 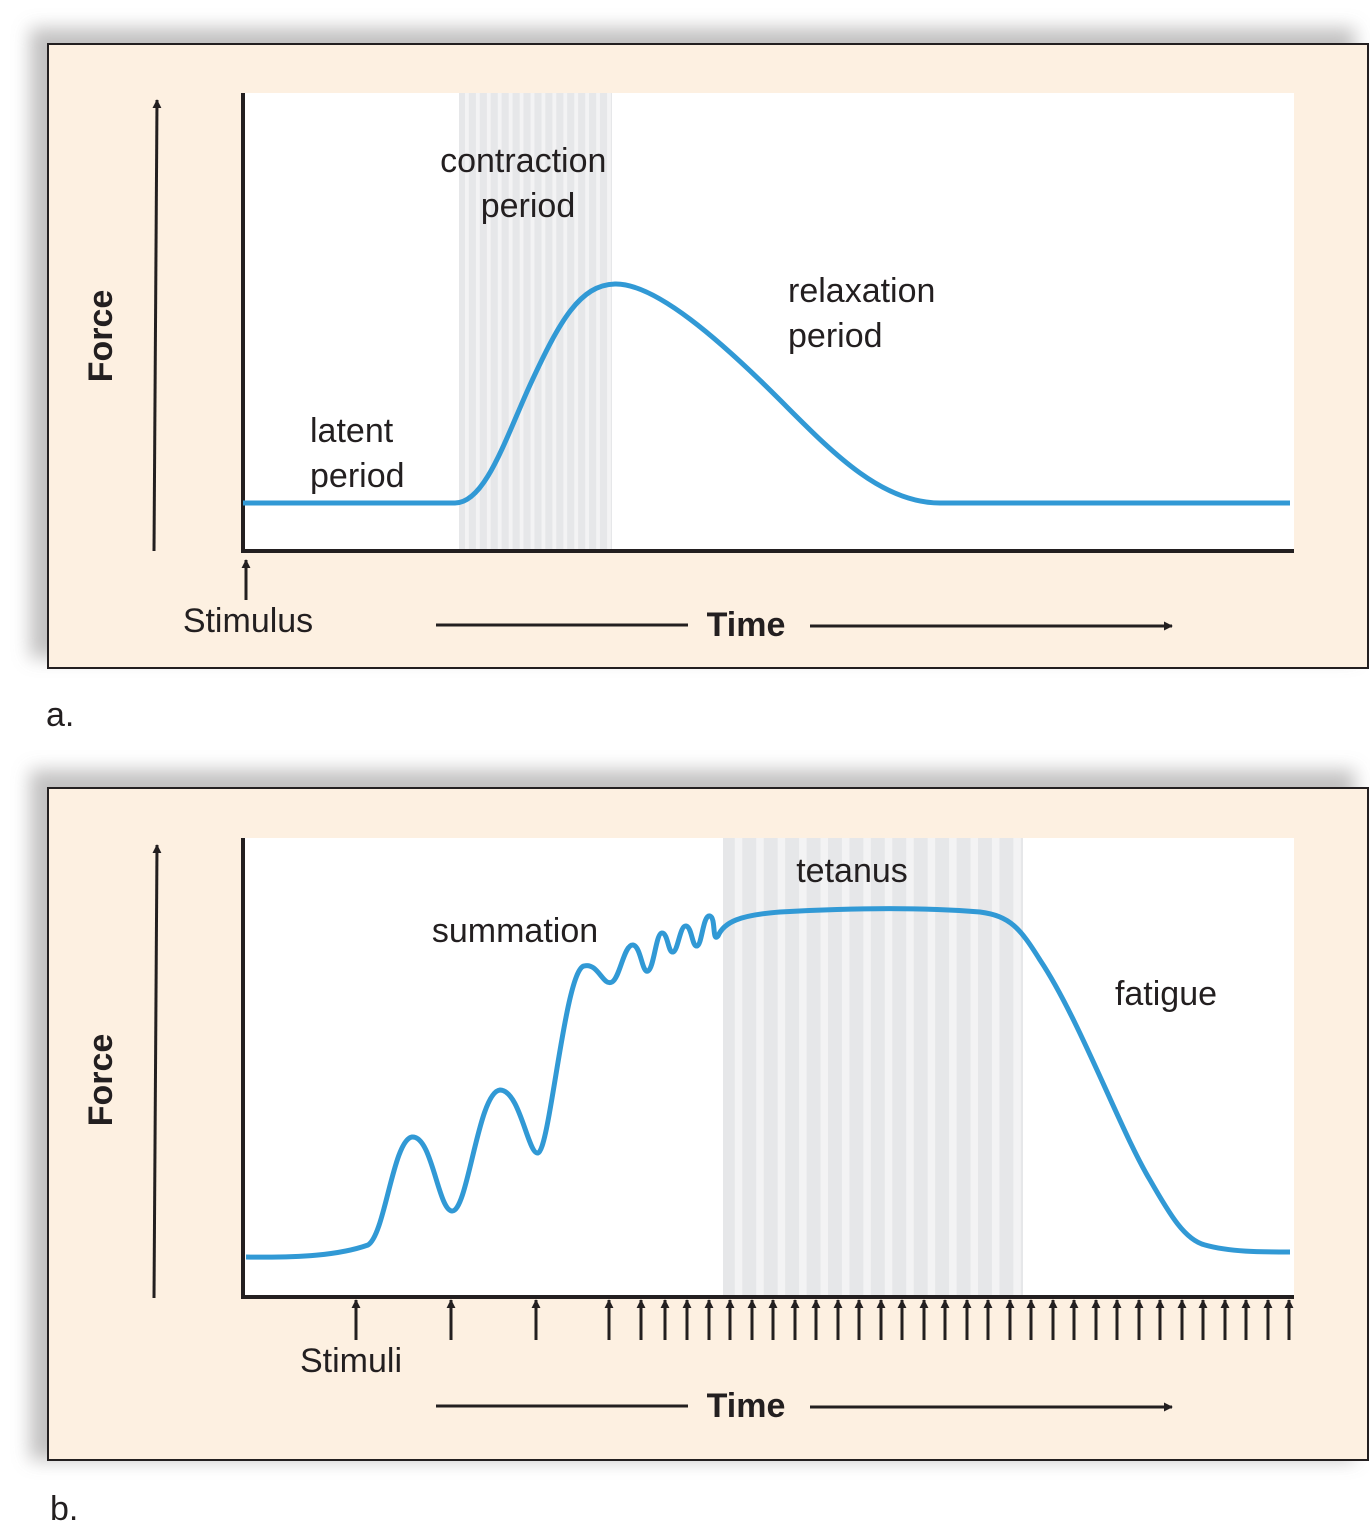 What do you see at coordinates (357, 453) in the screenshot?
I see `latent-period-label: latent period` at bounding box center [357, 453].